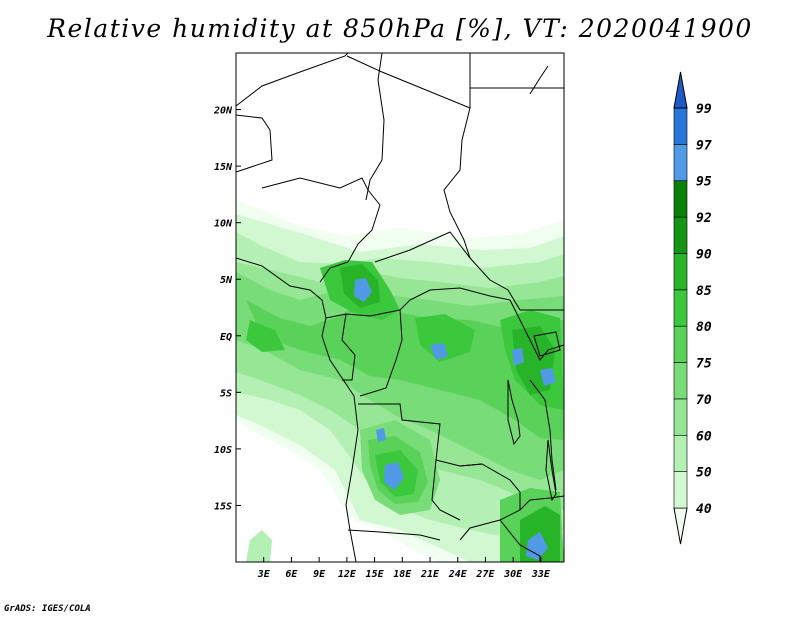 This screenshot has height=618, width=800. I want to click on border-zambia, so click(490, 502).